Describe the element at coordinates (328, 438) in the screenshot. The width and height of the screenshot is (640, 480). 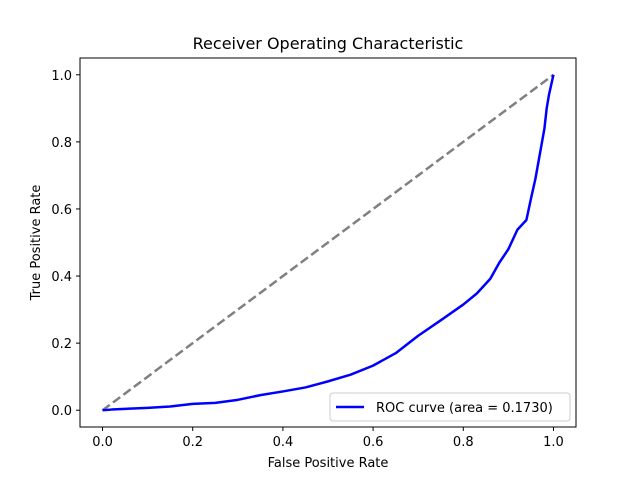
I see `x-axis: 0.0 0.2 0.4 0.6 0.8 1.0` at that location.